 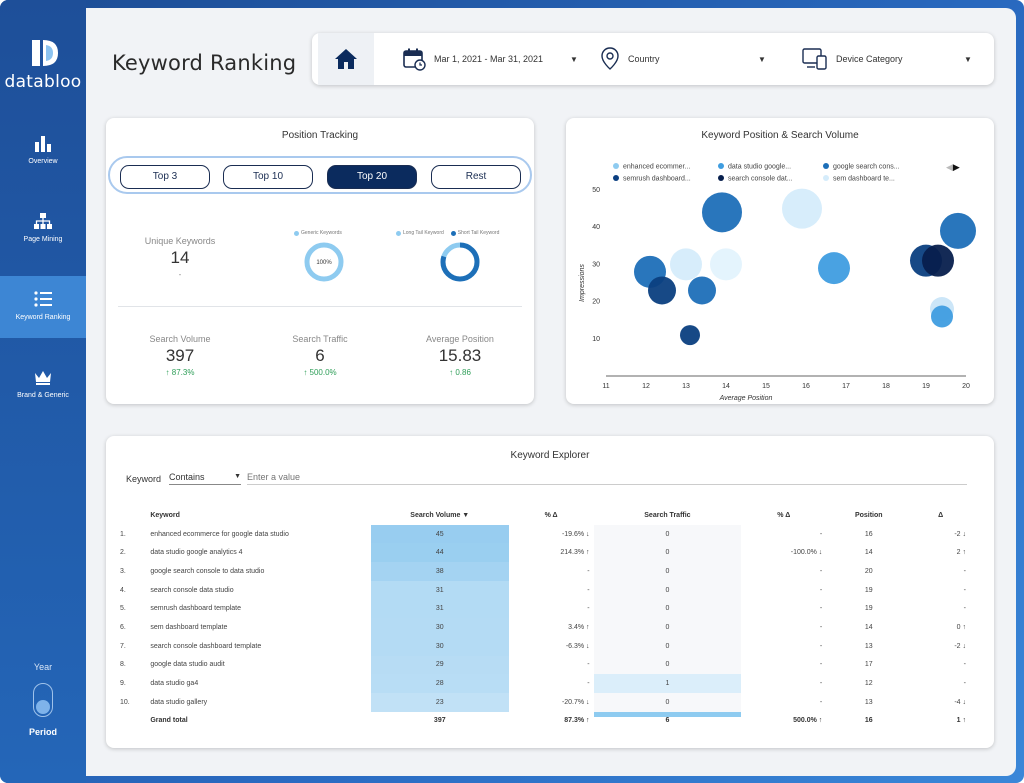 What do you see at coordinates (543, 665) in the screenshot?
I see `table-row: 8. google data studio audit 29-0-17-` at bounding box center [543, 665].